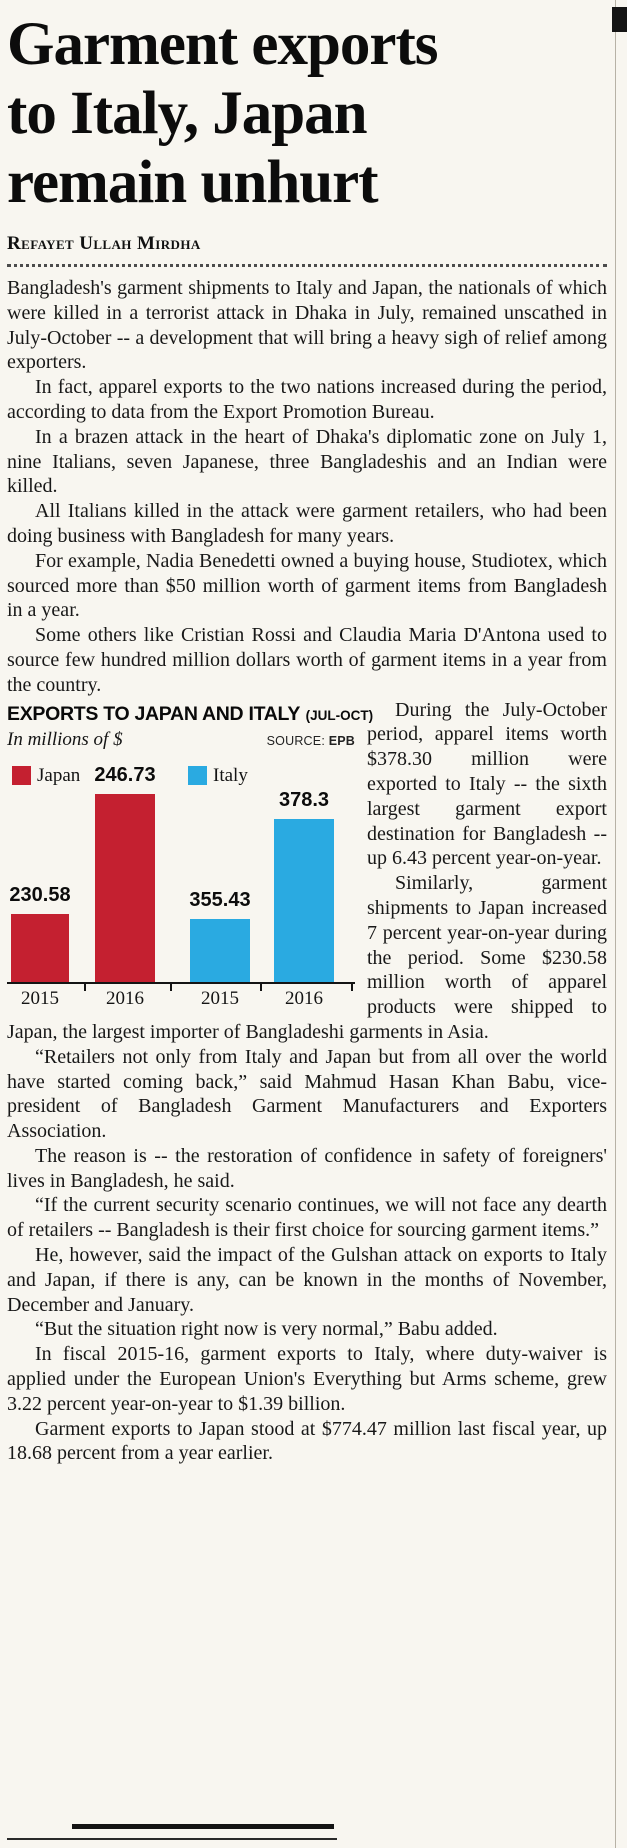 This screenshot has width=627, height=1848. I want to click on headline-line-2: to Italy, Japan, so click(187, 113).